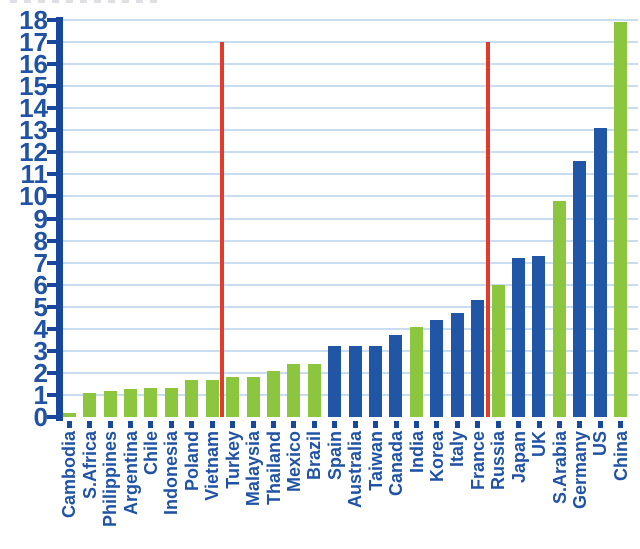  Describe the element at coordinates (59, 219) in the screenshot. I see `y-axis-line` at that location.